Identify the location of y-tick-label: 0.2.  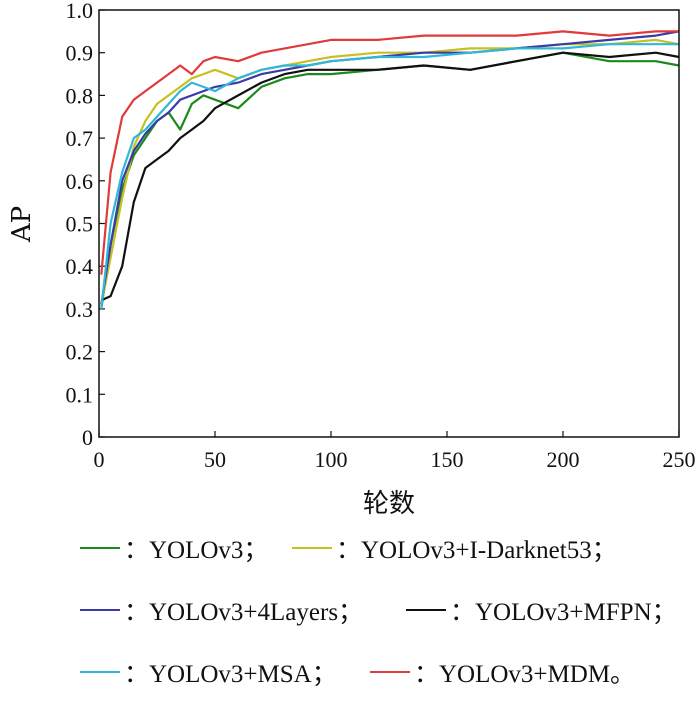
(80, 352).